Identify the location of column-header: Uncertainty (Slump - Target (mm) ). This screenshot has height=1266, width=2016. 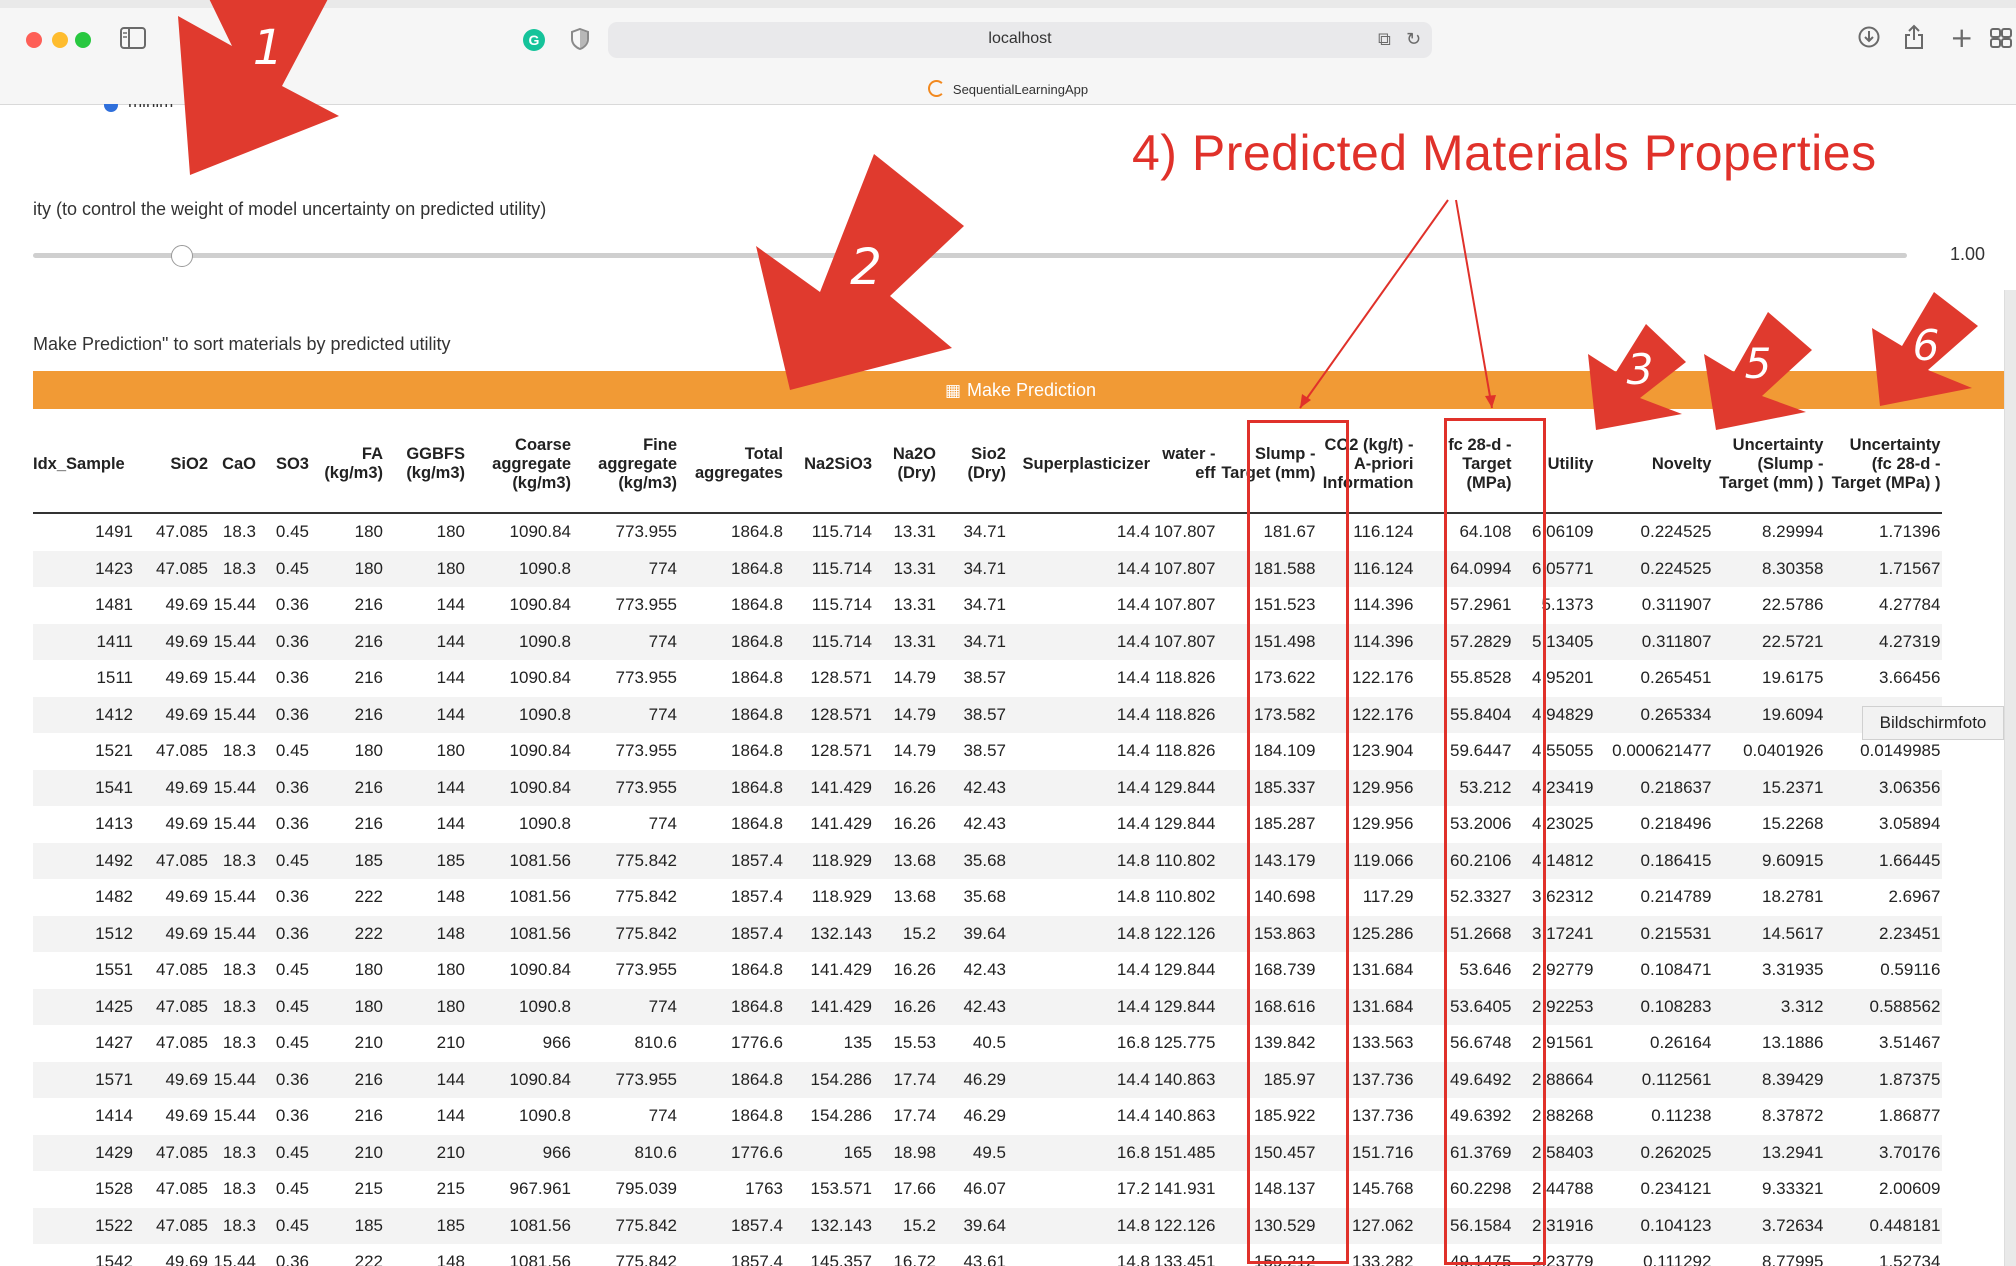
(1769, 465).